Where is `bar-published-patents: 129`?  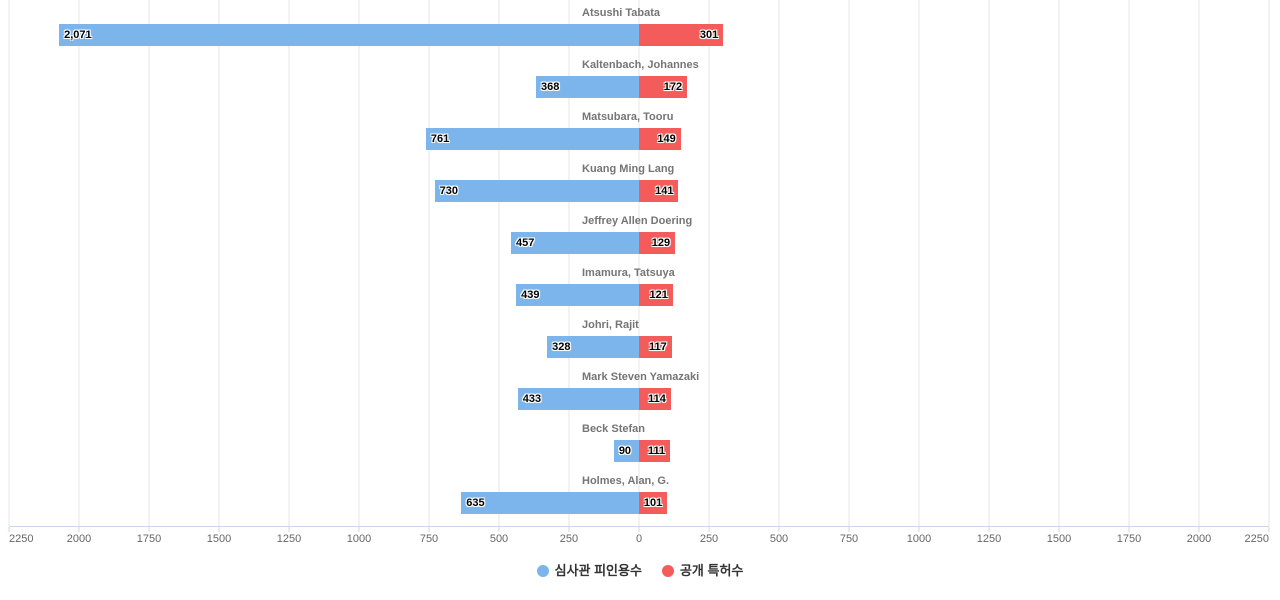 bar-published-patents: 129 is located at coordinates (657, 243).